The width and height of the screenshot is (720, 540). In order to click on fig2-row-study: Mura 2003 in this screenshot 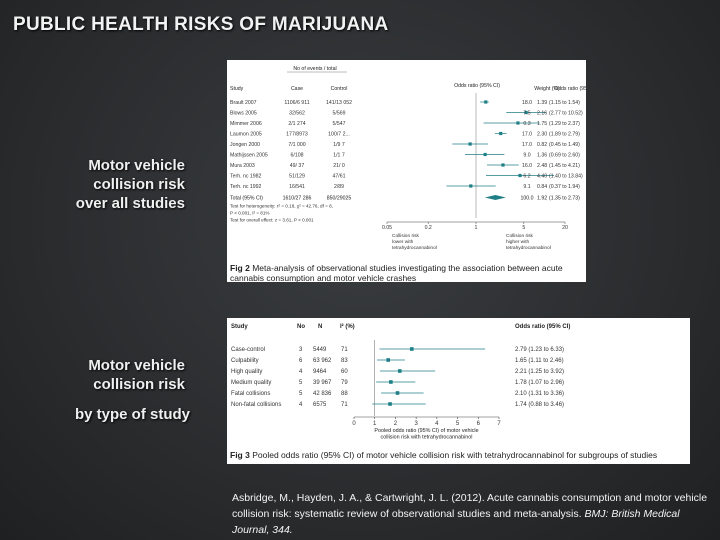, I will do `click(242, 166)`.